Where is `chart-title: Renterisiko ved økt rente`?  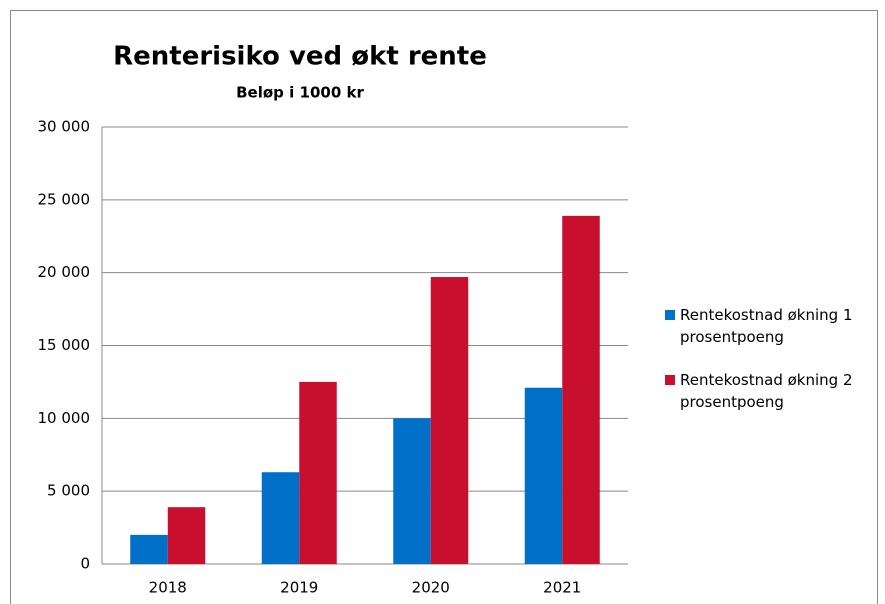 chart-title: Renterisiko ved økt rente is located at coordinates (300, 57).